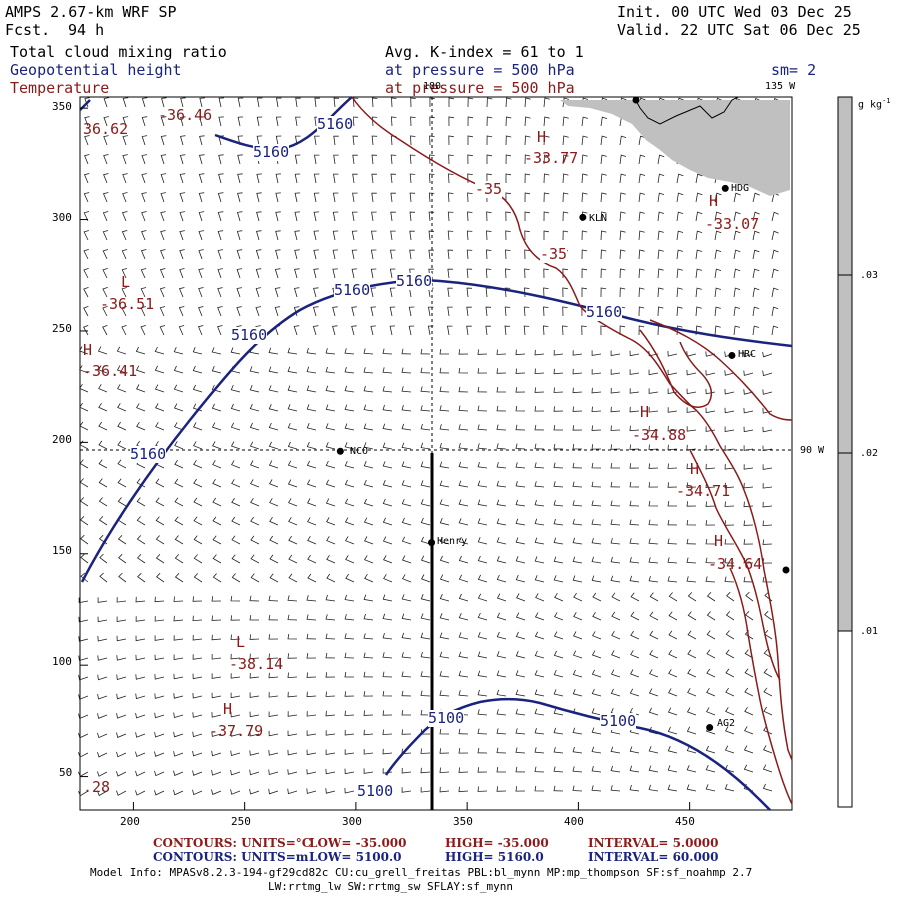 Image resolution: width=900 pixels, height=900 pixels. I want to click on x-tick-label: 450, so click(685, 821).